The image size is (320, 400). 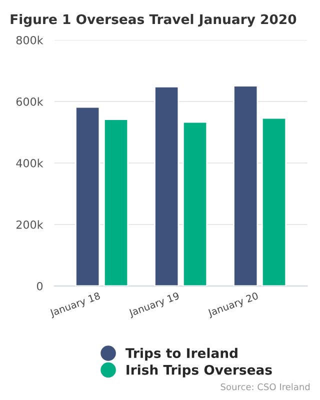 What do you see at coordinates (153, 20) in the screenshot?
I see `chart-title: Figure 1 Overseas Travel January 2020` at bounding box center [153, 20].